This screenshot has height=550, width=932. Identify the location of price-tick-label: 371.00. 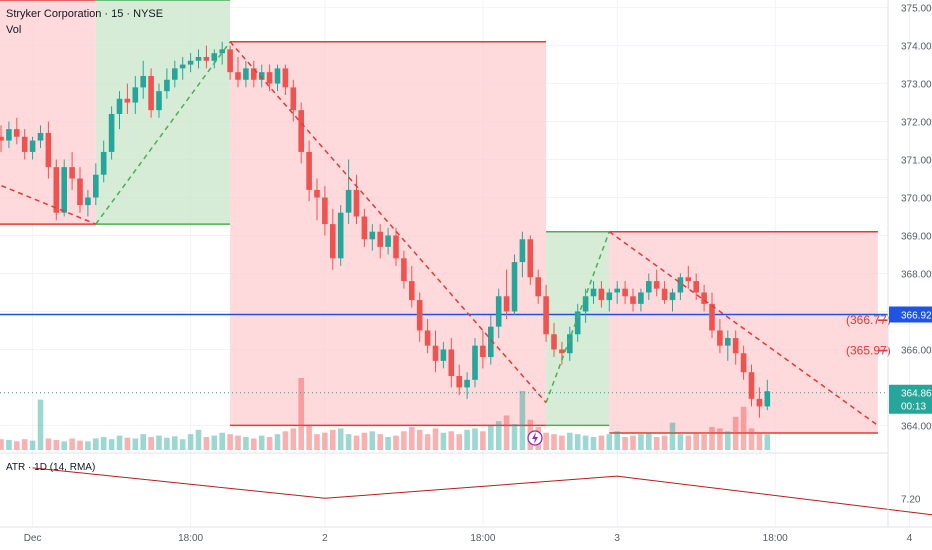
(916, 161).